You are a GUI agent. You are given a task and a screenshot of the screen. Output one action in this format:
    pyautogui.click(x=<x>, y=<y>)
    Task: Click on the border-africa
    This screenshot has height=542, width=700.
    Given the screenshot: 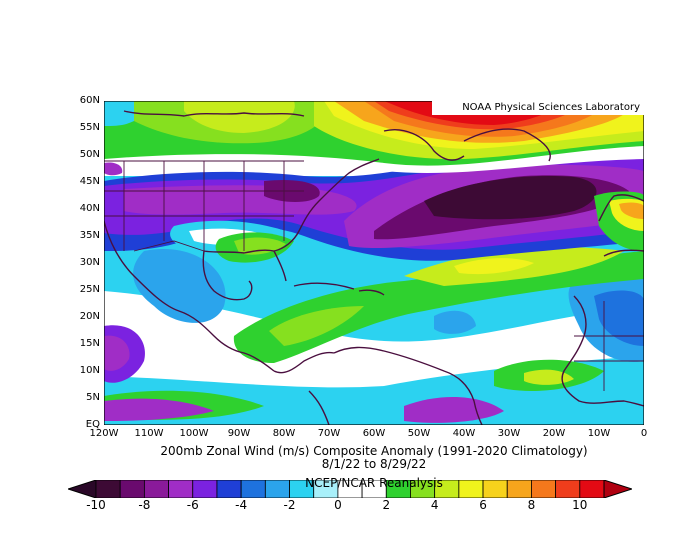 What is the action you would take?
    pyautogui.click(x=609, y=346)
    